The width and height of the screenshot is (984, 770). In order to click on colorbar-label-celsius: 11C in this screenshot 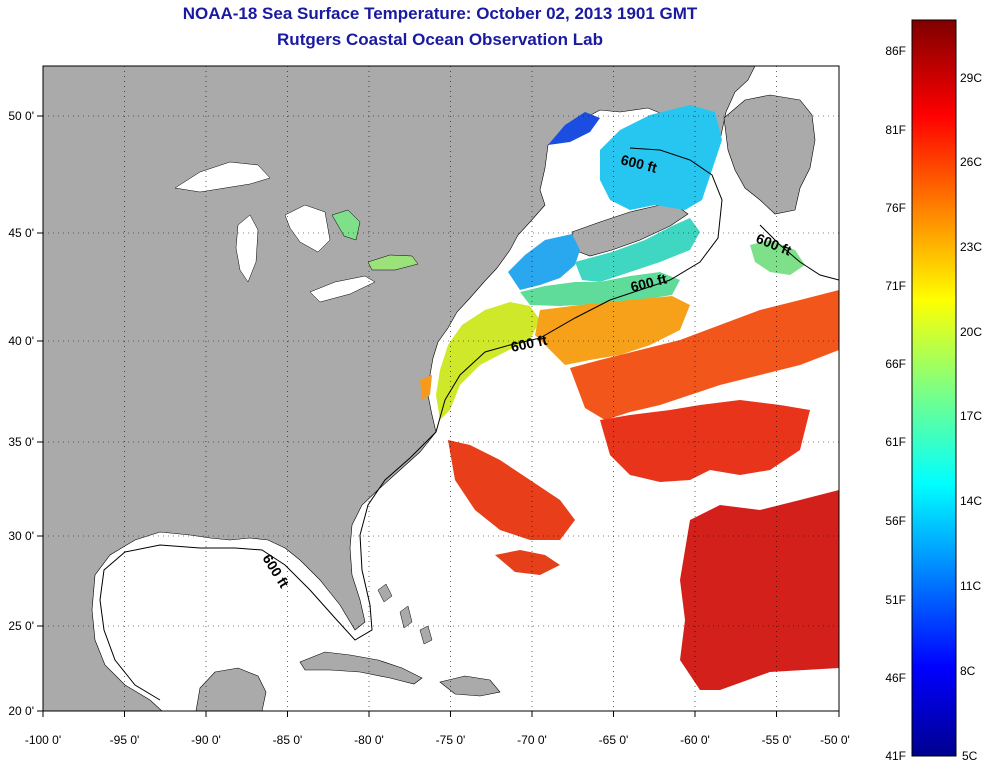, I will do `click(970, 586)`.